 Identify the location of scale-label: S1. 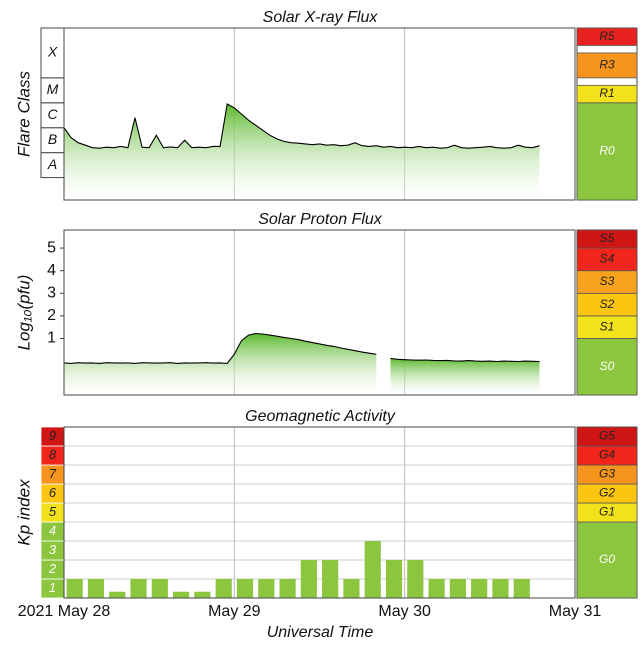
(607, 326).